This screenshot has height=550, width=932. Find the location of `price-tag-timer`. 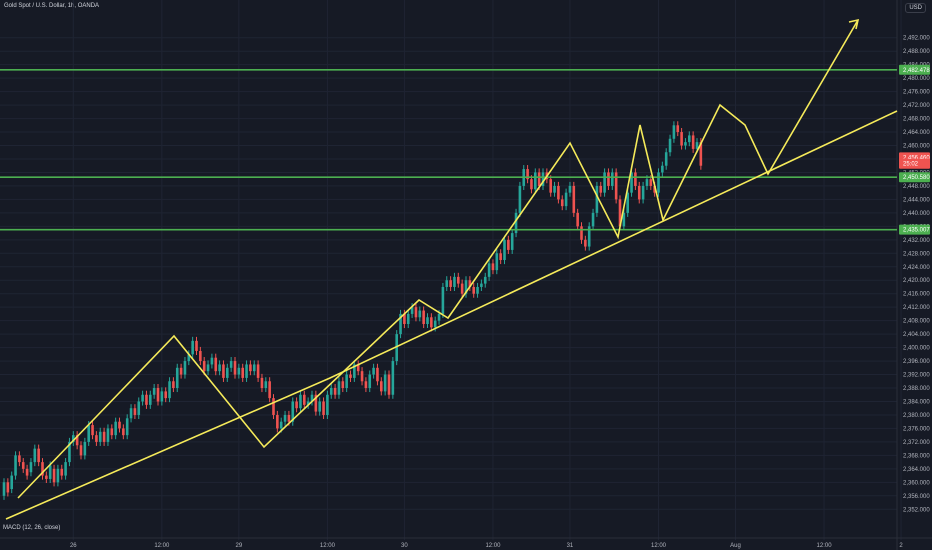

price-tag-timer is located at coordinates (914, 163).